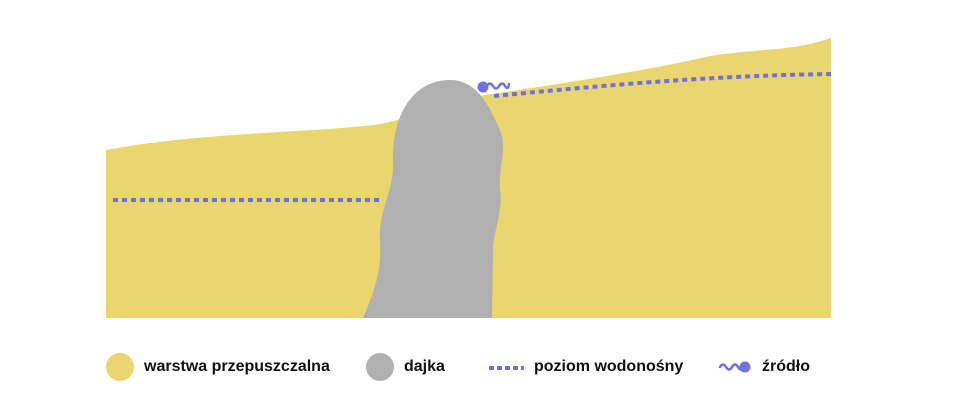 The image size is (960, 418). What do you see at coordinates (380, 367) in the screenshot?
I see `gray-circle-icon` at bounding box center [380, 367].